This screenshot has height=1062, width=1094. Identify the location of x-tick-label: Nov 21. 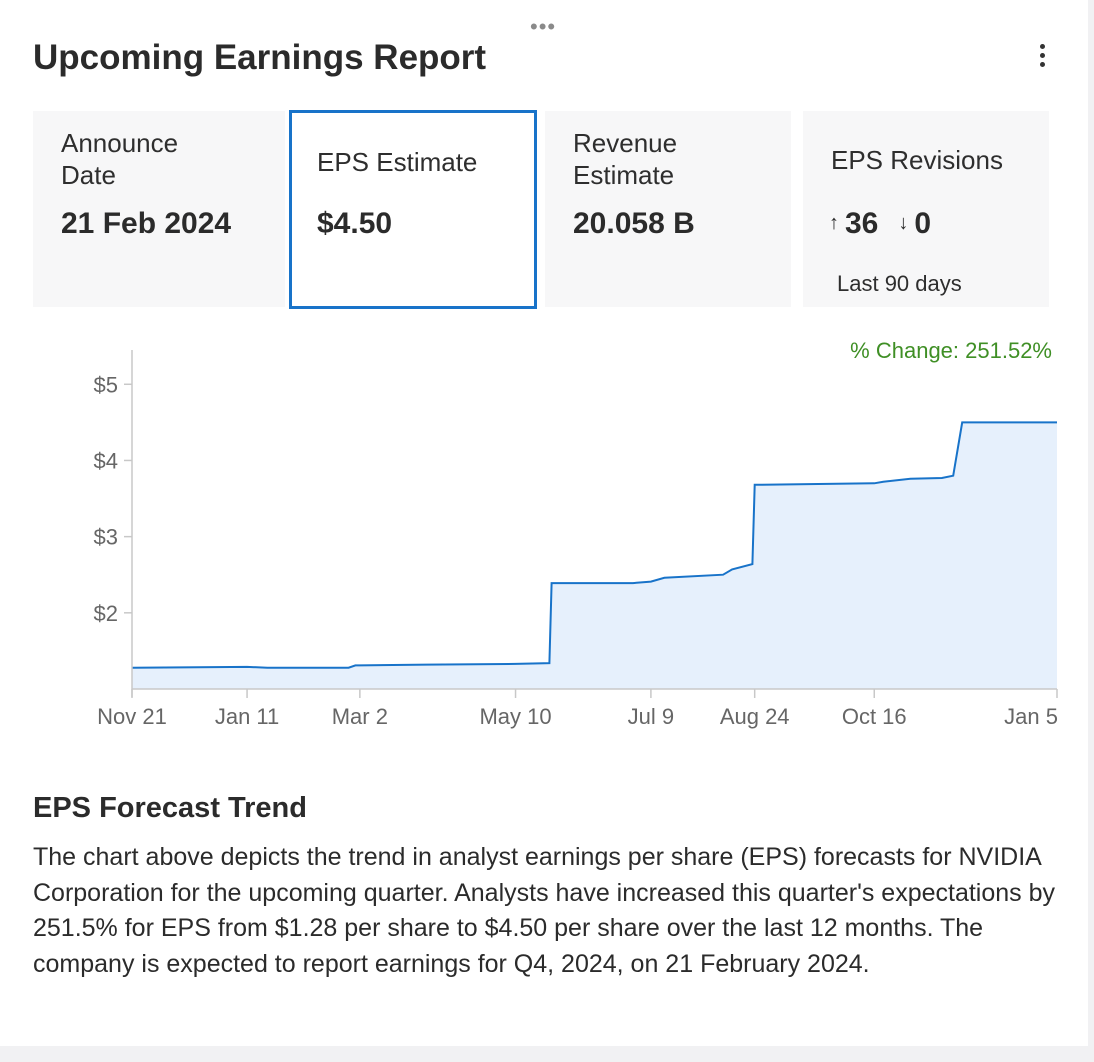
(132, 716).